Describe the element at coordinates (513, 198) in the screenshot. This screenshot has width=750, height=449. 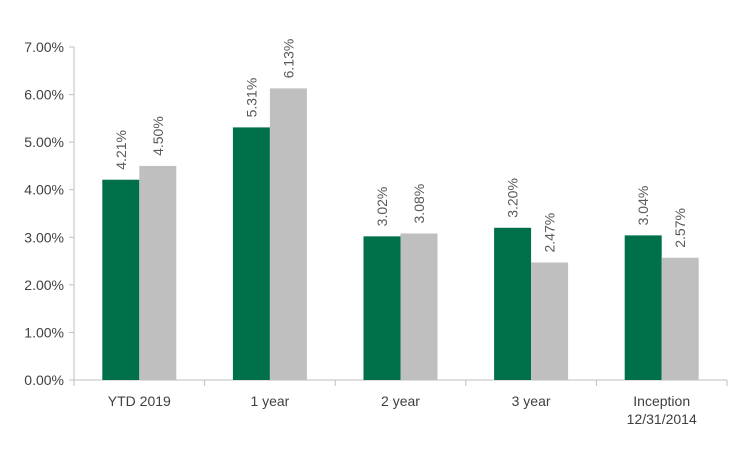
I see `data-label: 3.20%` at that location.